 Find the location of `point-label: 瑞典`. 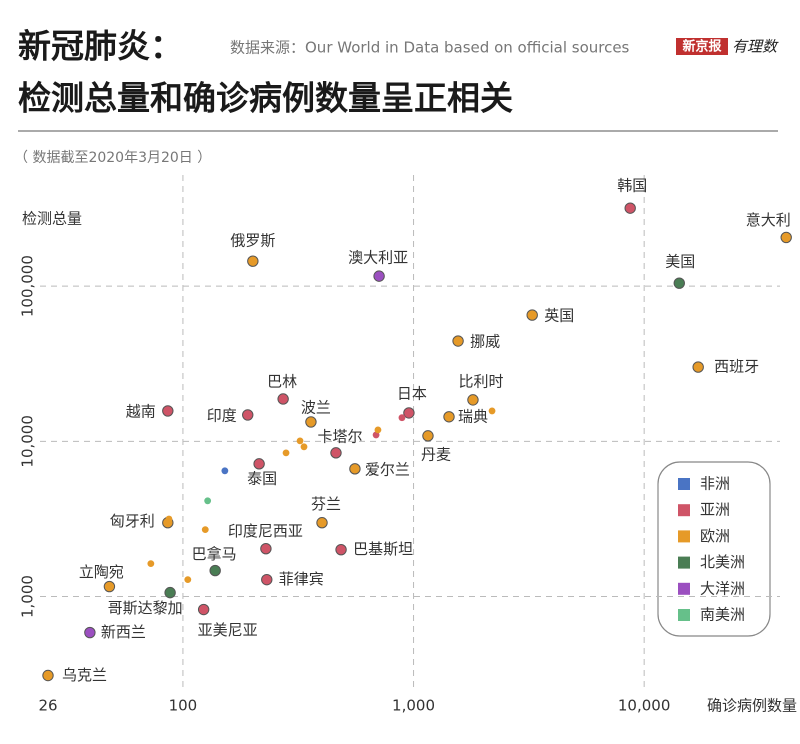

point-label: 瑞典 is located at coordinates (473, 416).